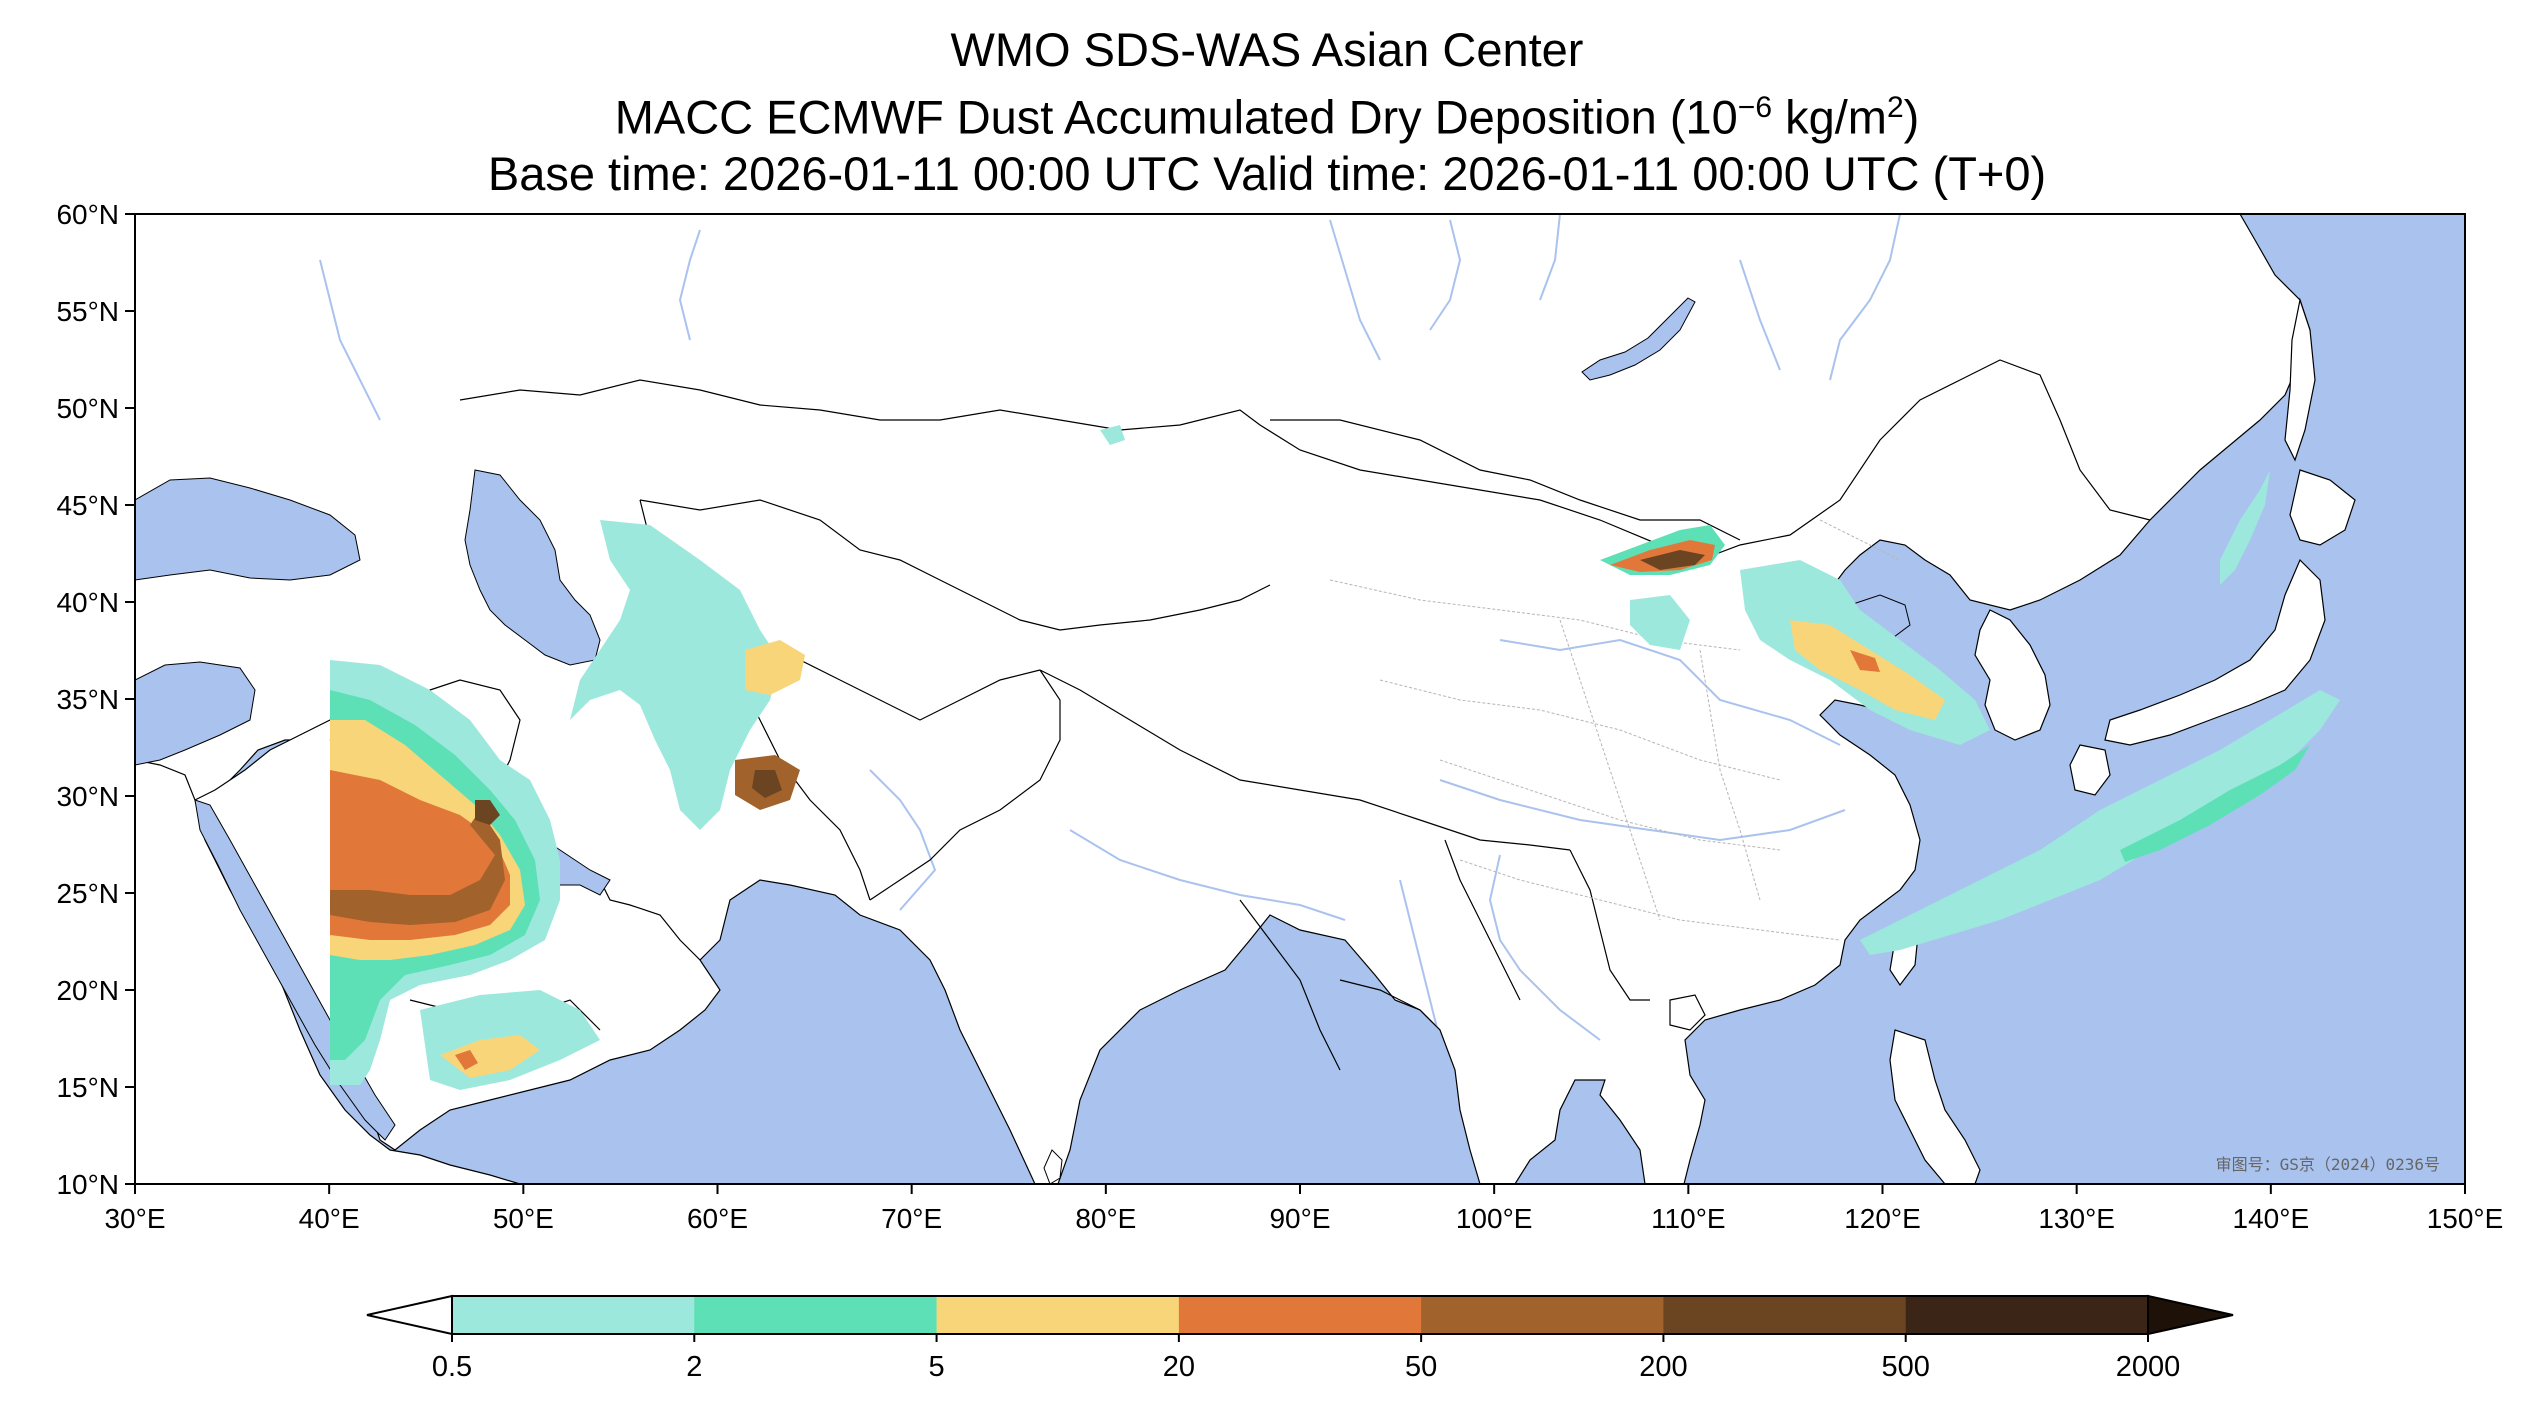  Describe the element at coordinates (1660, 622) in the screenshot. I see `contour-nchina-0.5` at that location.